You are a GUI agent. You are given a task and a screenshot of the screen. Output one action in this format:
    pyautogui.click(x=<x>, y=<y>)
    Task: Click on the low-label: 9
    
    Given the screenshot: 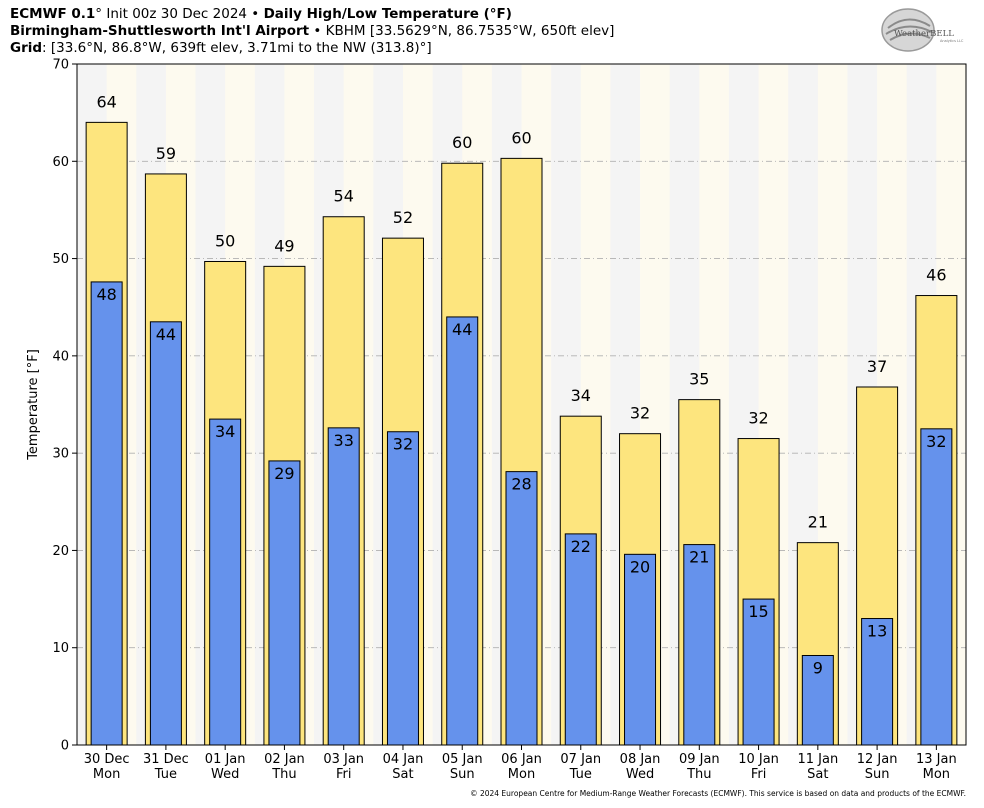 What is the action you would take?
    pyautogui.click(x=818, y=667)
    